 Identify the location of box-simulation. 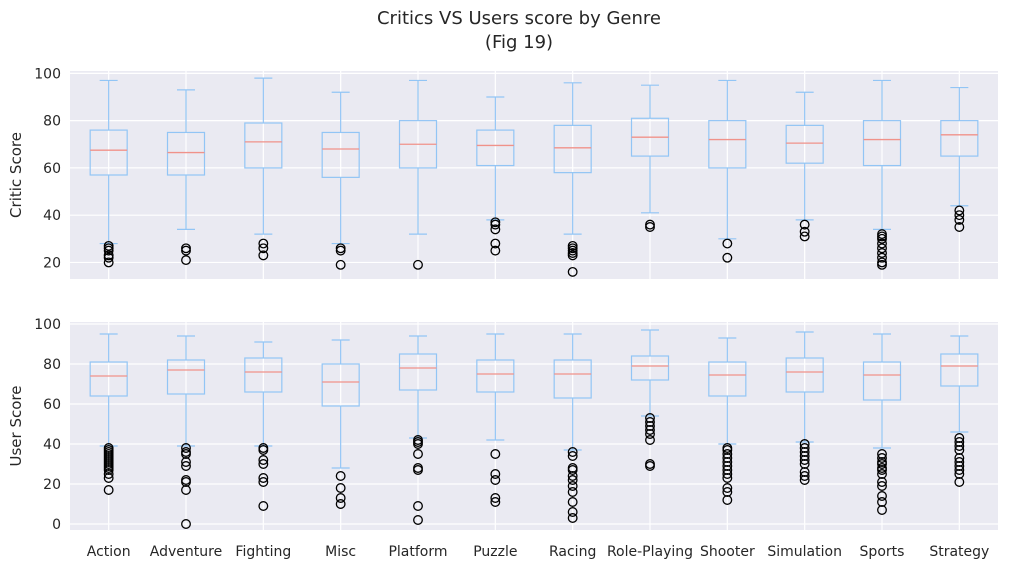
(804, 166).